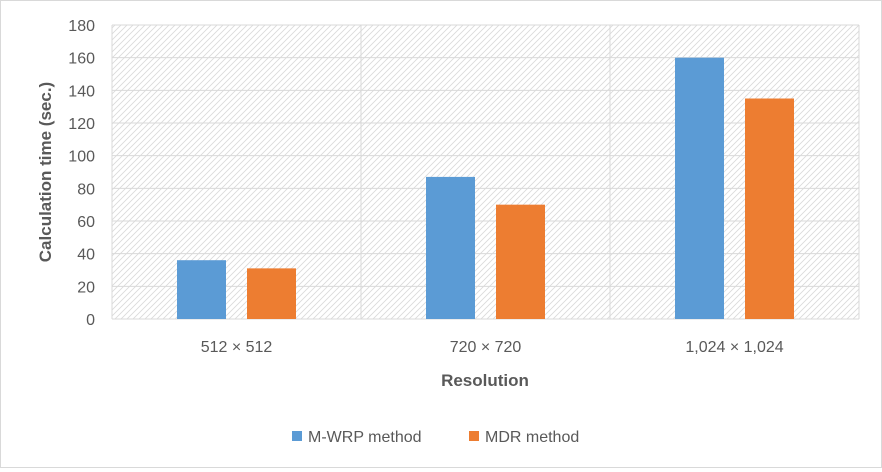  What do you see at coordinates (81, 173) in the screenshot?
I see `y-axis-ticks: 0 20 40 60 80 100 120 140 160 180` at bounding box center [81, 173].